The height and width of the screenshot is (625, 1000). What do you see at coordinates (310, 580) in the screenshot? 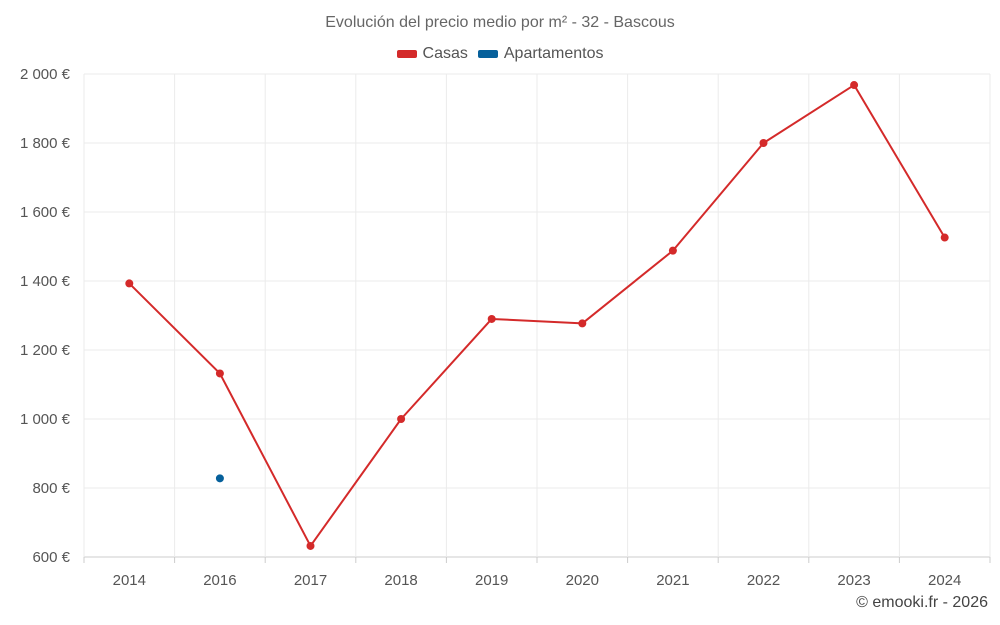
I see `x-tick-label: 2017` at bounding box center [310, 580].